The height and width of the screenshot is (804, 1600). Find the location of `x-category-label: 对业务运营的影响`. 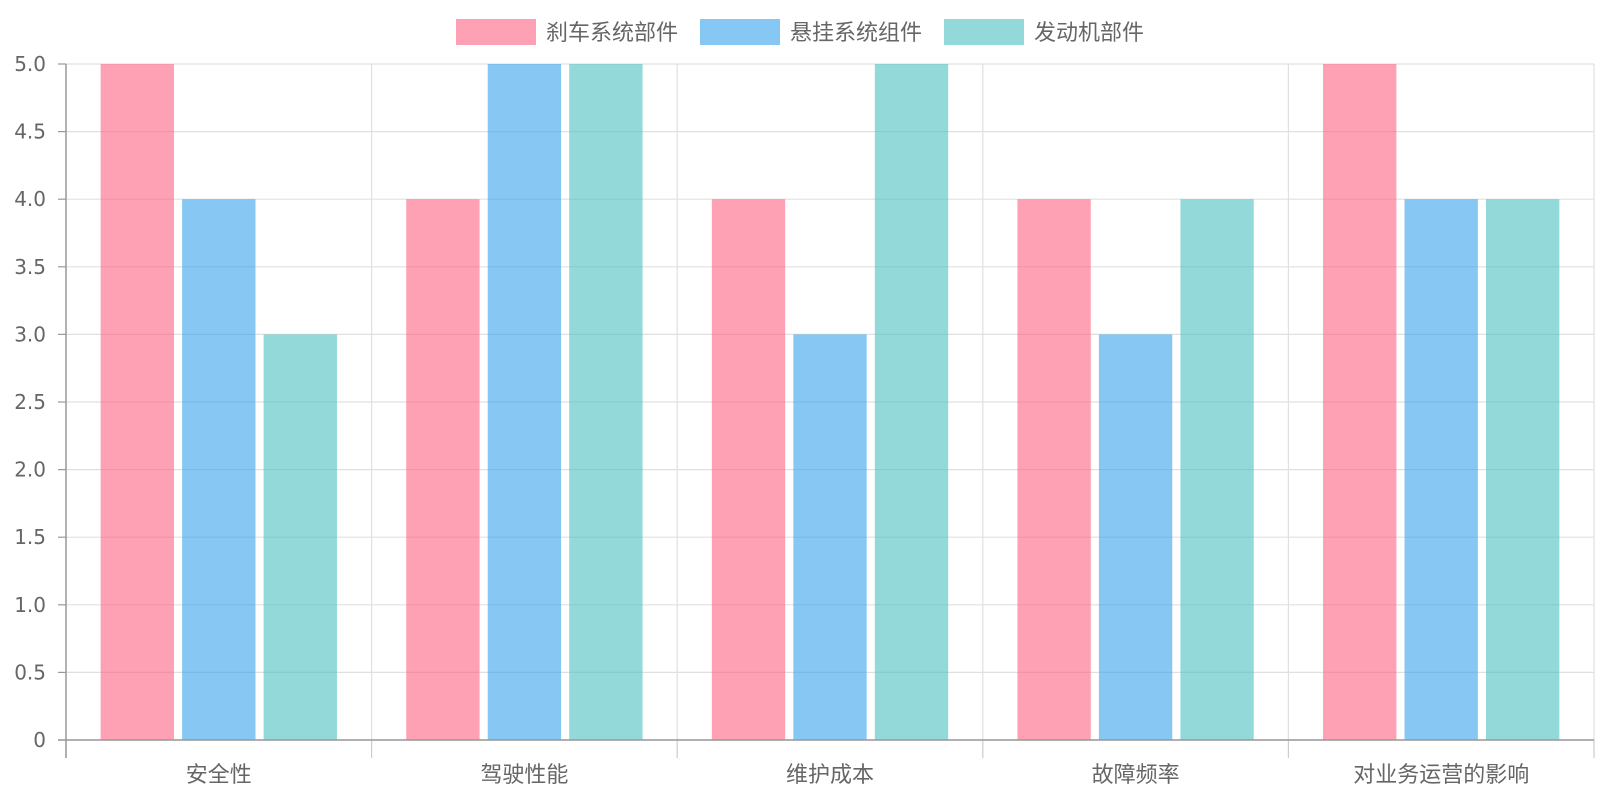

x-category-label: 对业务运营的影响 is located at coordinates (1441, 775).